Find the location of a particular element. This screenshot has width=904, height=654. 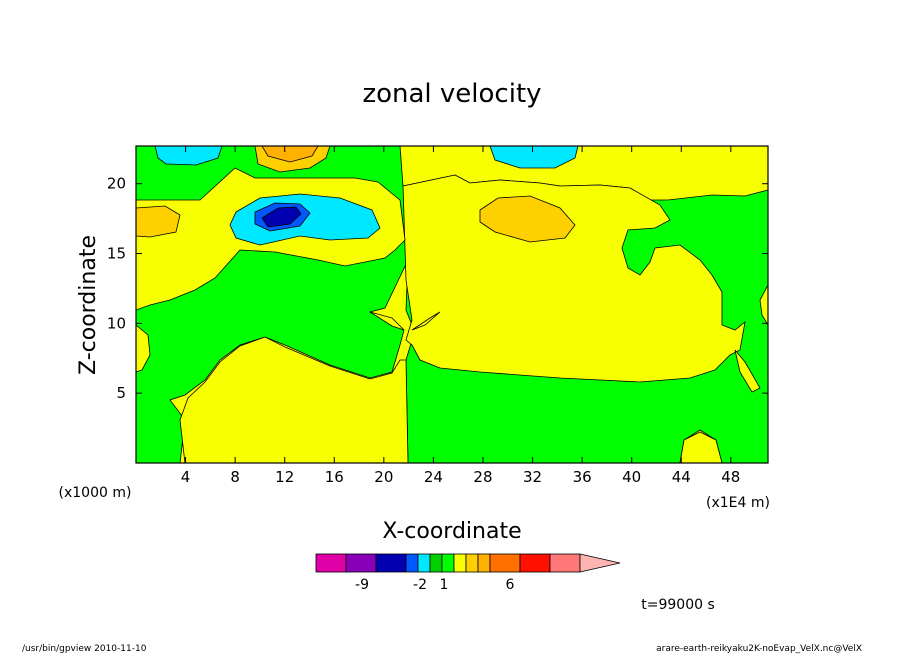

dark-blue-blob-core is located at coordinates (281, 217).